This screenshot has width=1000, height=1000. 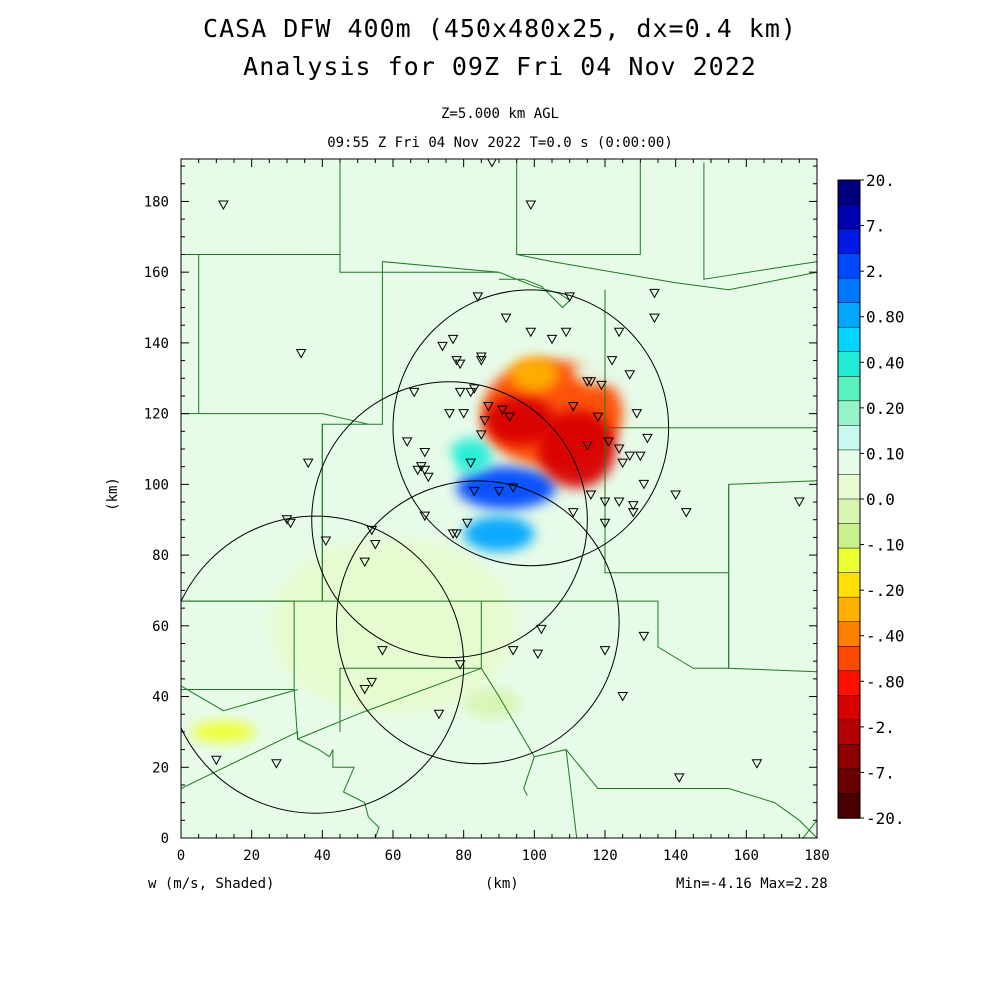 What do you see at coordinates (156, 202) in the screenshot?
I see `y-tick-label: 180` at bounding box center [156, 202].